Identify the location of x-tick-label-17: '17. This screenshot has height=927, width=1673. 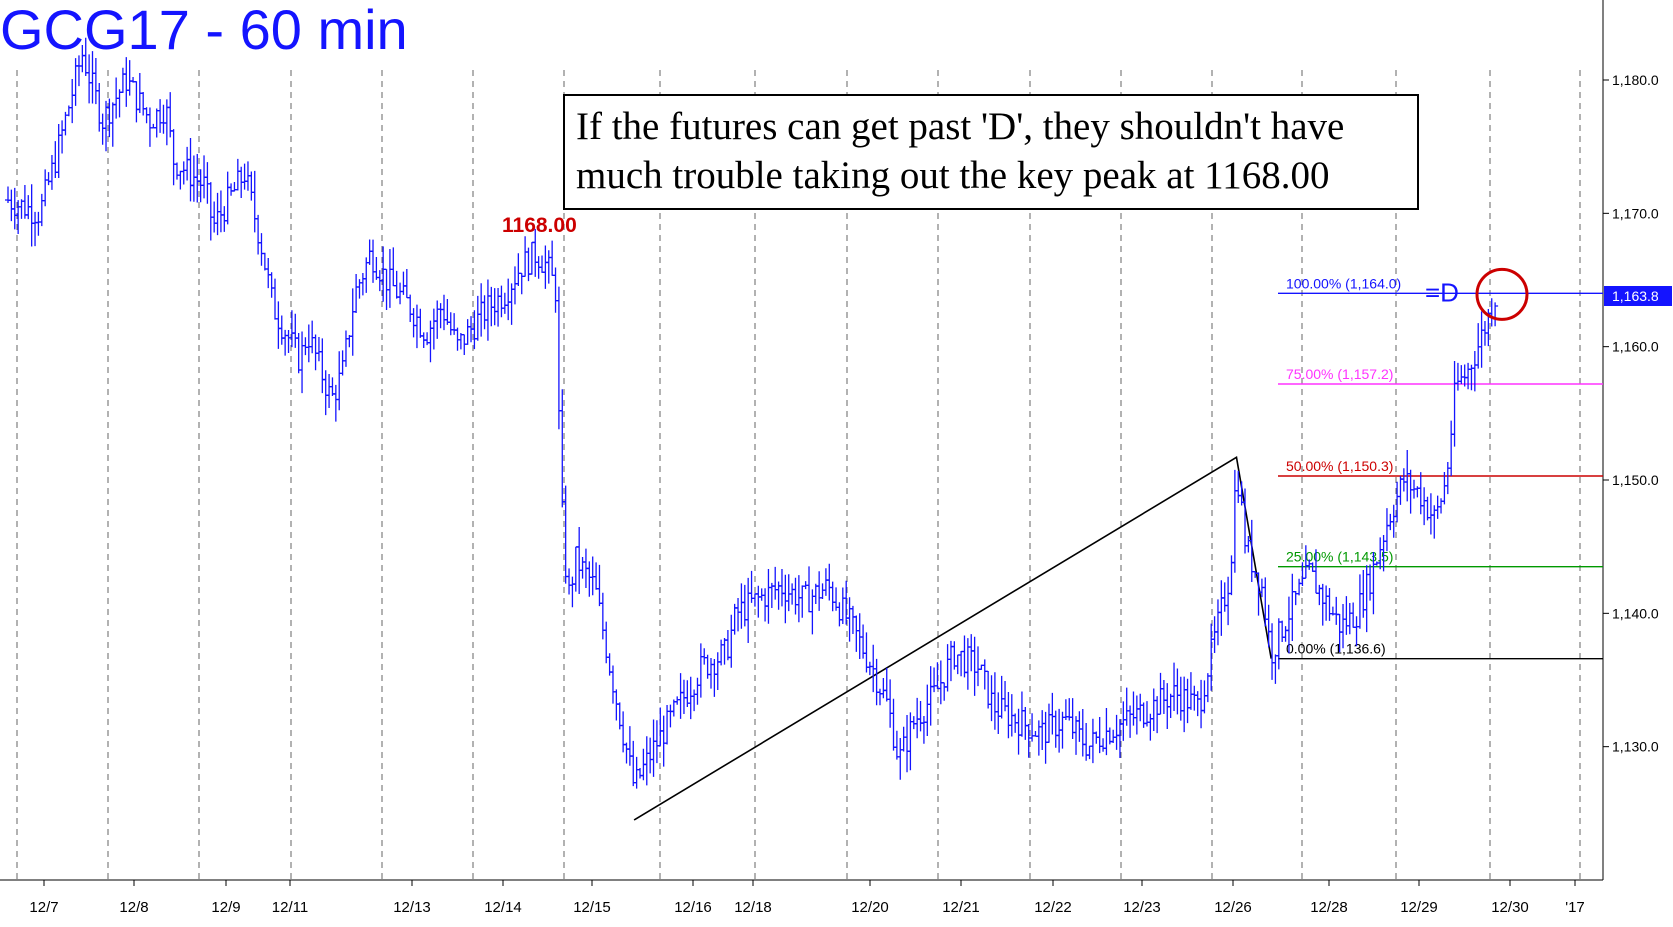
(1575, 907).